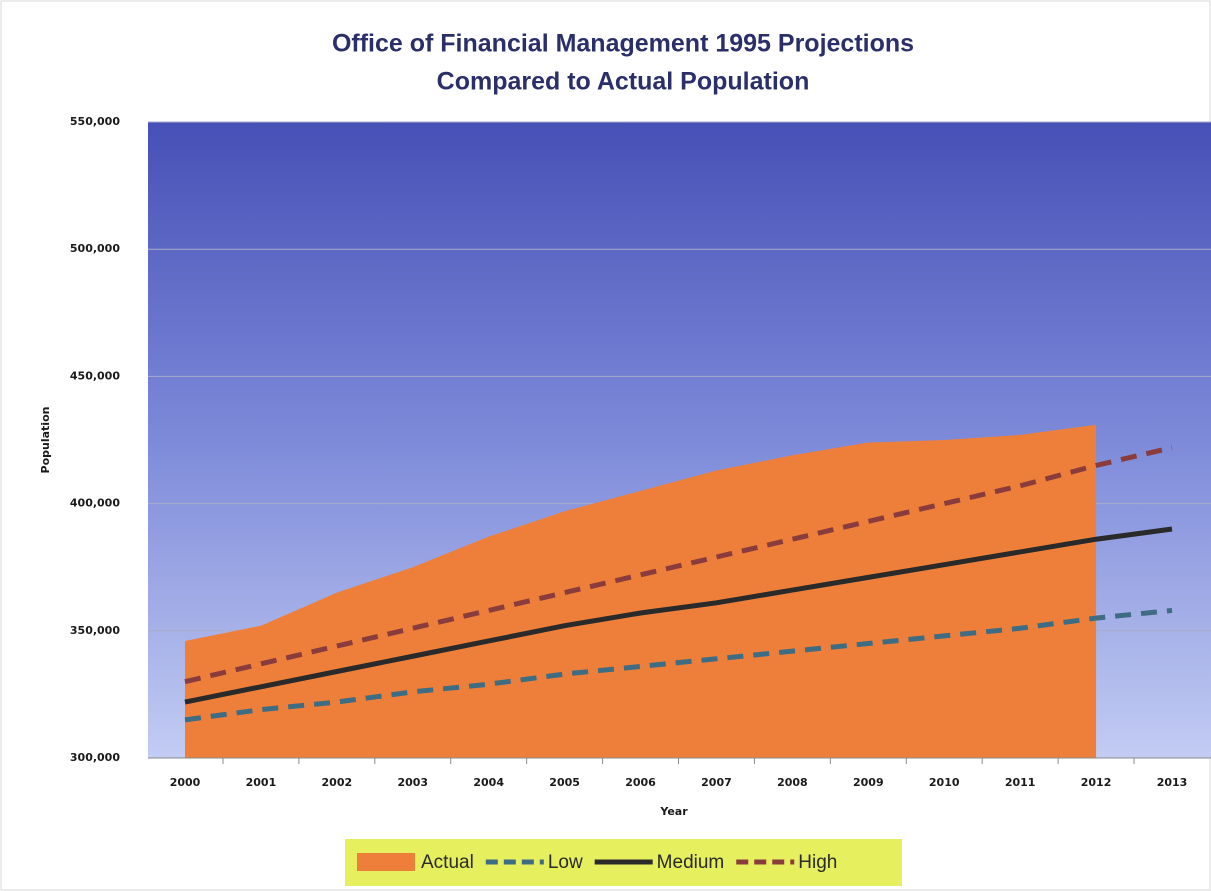 Image resolution: width=1211 pixels, height=891 pixels. Describe the element at coordinates (95, 757) in the screenshot. I see `y-tick-label: 300,000` at that location.